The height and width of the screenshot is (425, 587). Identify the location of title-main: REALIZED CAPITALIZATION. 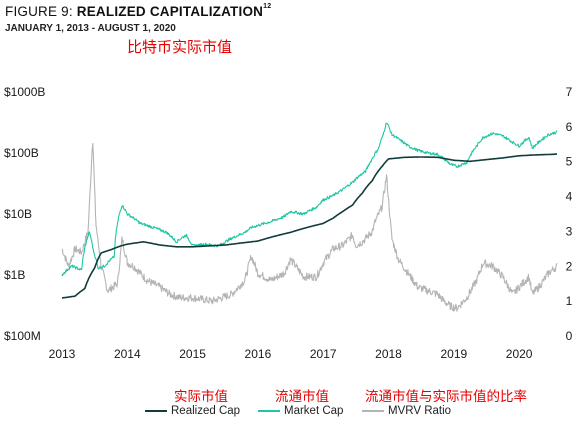
(170, 11).